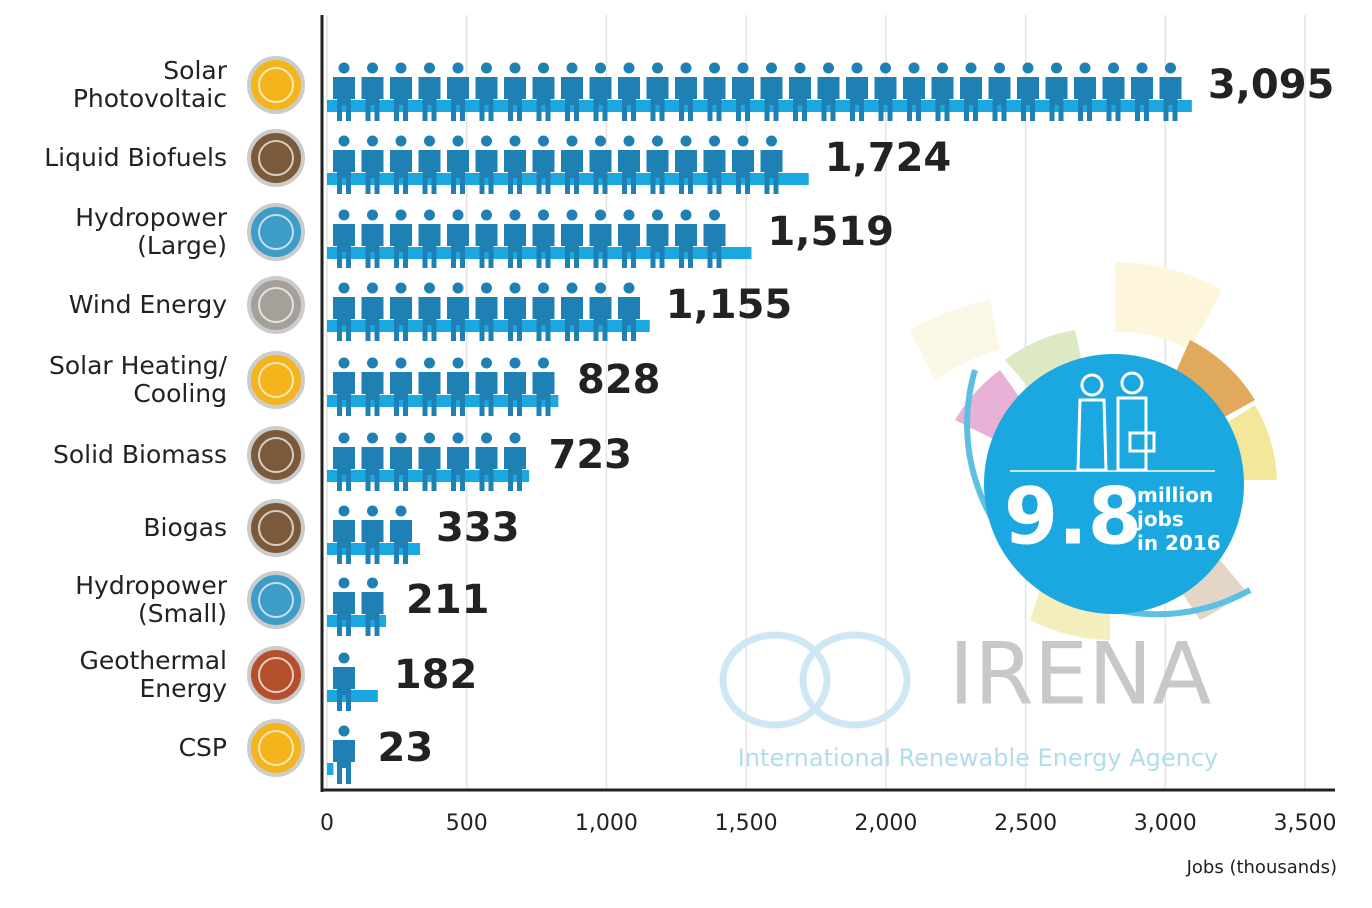 The image size is (1372, 908). What do you see at coordinates (606, 823) in the screenshot?
I see `x-tick-label: 1,000` at bounding box center [606, 823].